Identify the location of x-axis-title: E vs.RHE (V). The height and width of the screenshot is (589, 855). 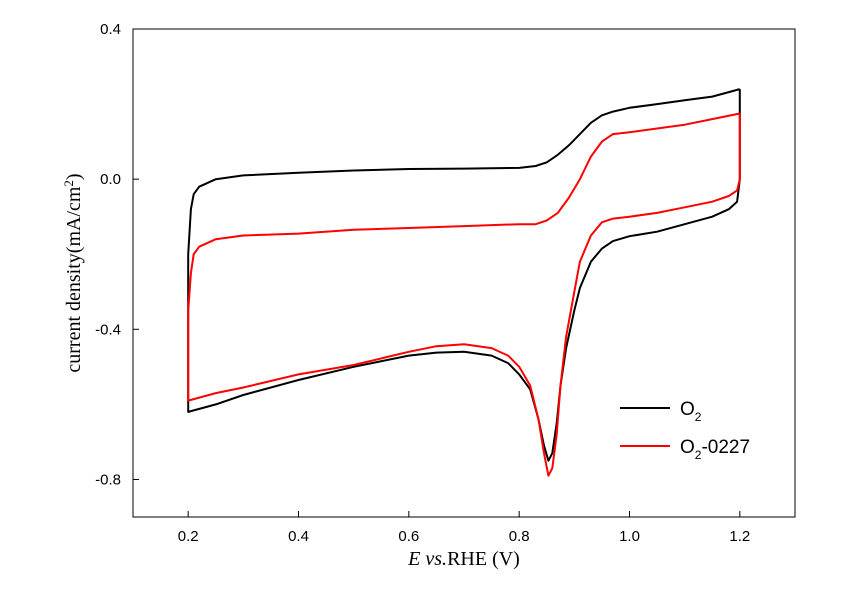
(463, 559).